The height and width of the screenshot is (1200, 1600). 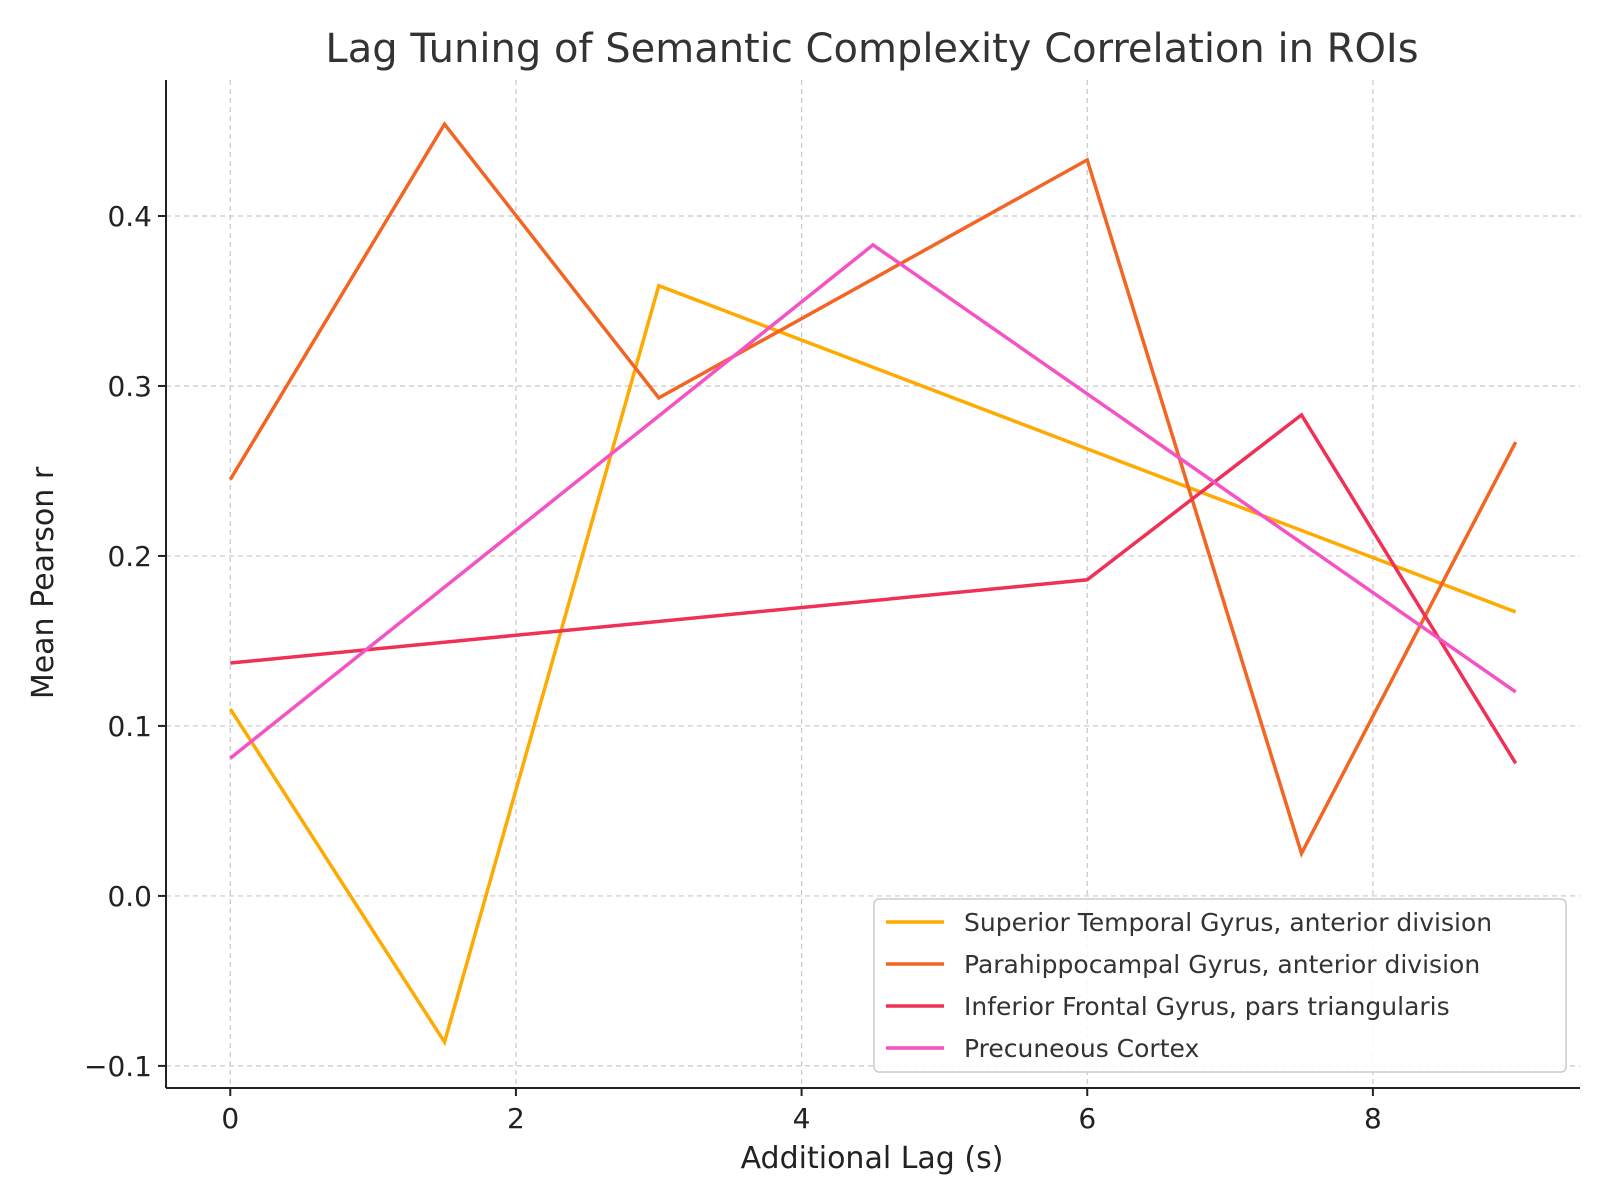 I want to click on x-tick-label: 4, so click(x=802, y=1118).